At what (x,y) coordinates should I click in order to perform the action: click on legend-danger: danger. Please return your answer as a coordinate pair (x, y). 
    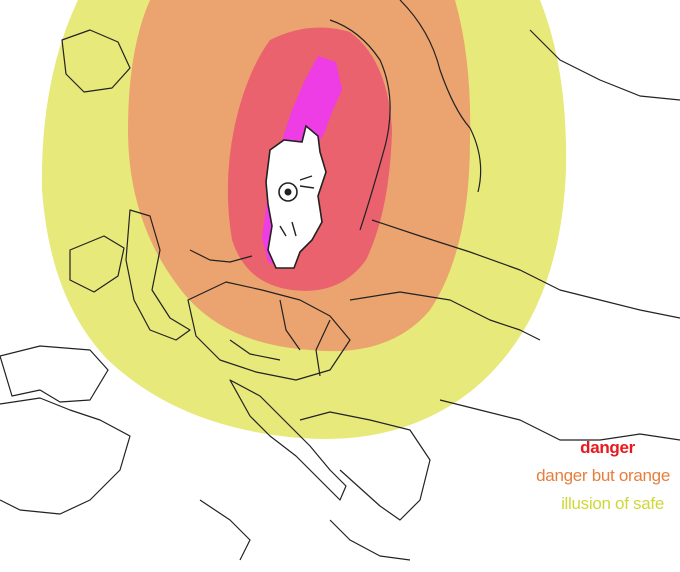
    Looking at the image, I should click on (607, 447).